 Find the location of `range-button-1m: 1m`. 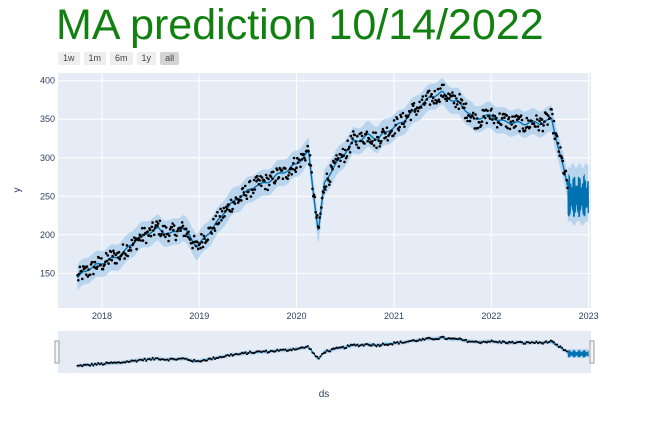

range-button-1m: 1m is located at coordinates (95, 58).